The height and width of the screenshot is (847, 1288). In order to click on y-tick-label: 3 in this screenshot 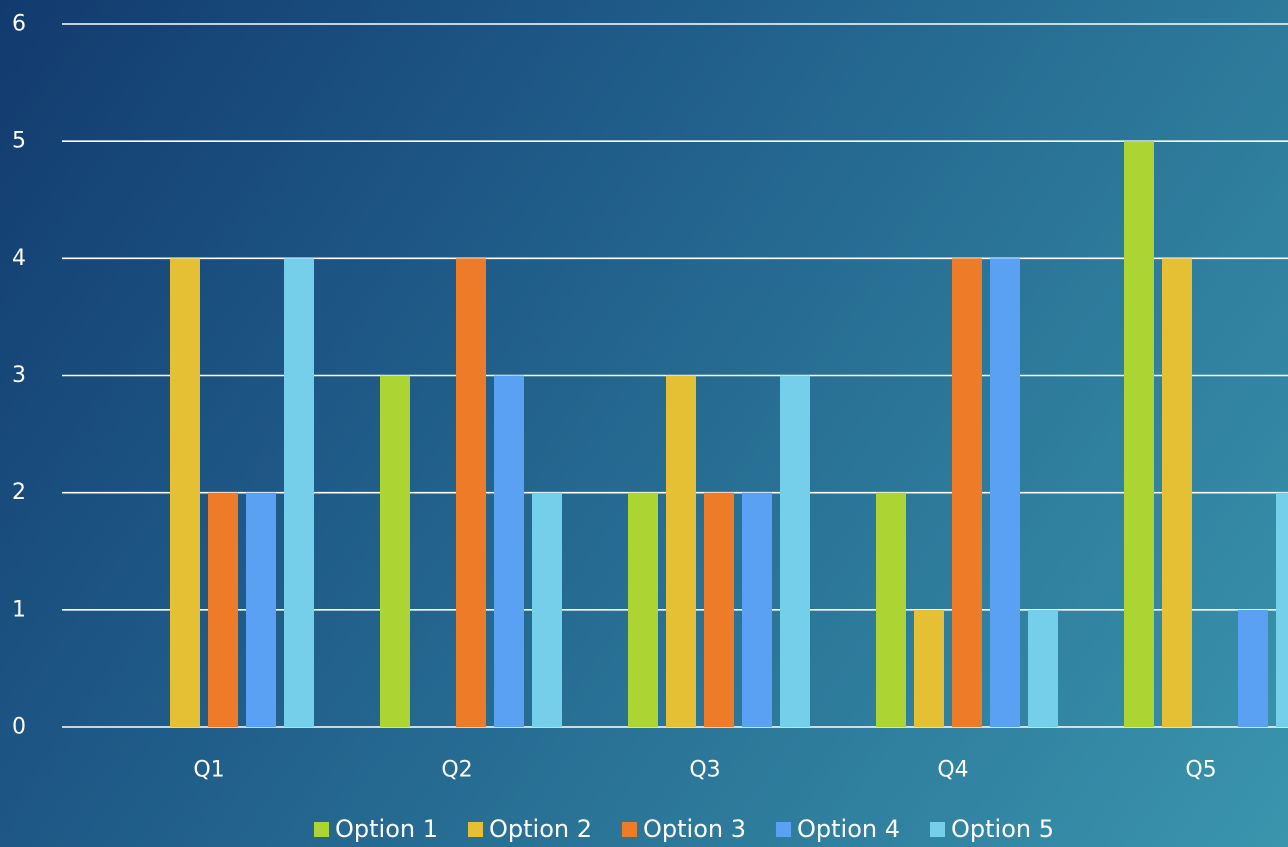, I will do `click(19, 375)`.